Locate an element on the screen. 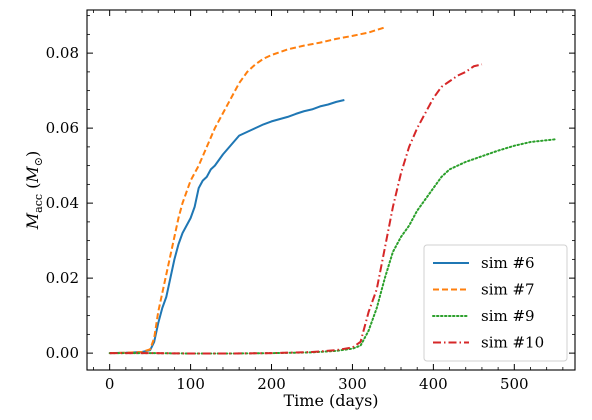  legend: sim #6 sim #7 sim #9 sim #10 is located at coordinates (495, 303).